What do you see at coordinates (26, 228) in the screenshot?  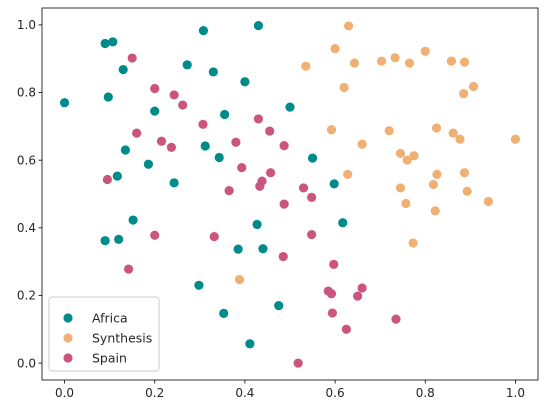 I see `y-tick-label: 0.4` at bounding box center [26, 228].